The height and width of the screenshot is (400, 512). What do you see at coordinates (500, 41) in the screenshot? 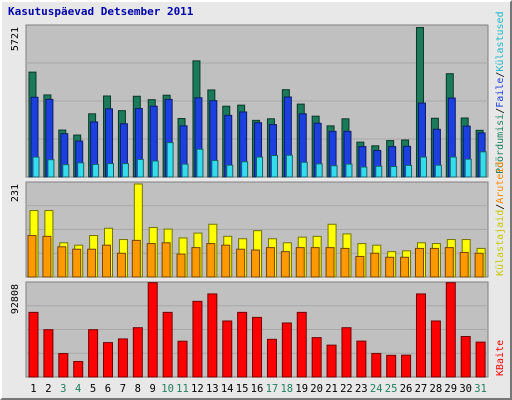
I see `legend-entry: Külastused` at bounding box center [500, 41].